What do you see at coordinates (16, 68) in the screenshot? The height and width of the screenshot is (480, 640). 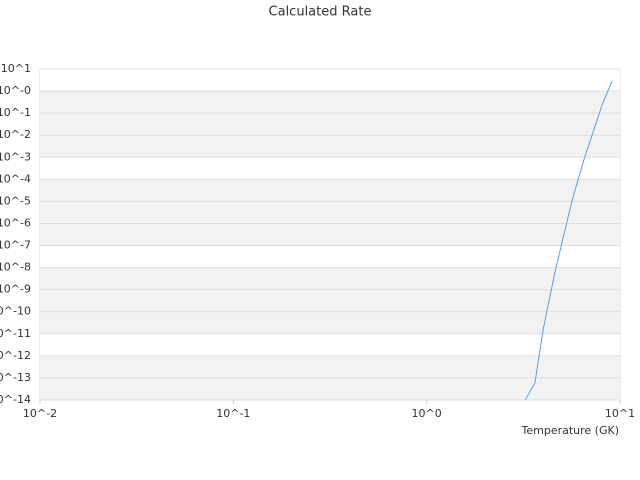 I see `y-tick-label: 10^1` at bounding box center [16, 68].